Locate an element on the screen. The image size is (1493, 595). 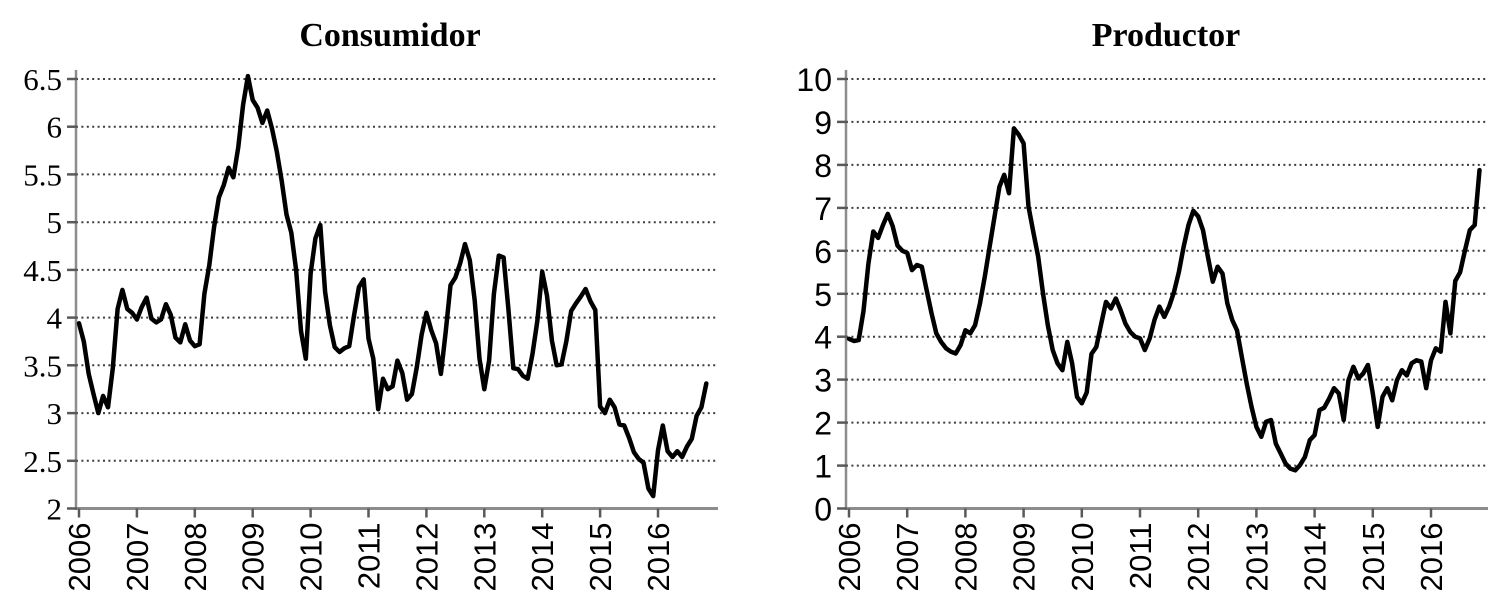
y-tick-label: 6.5 is located at coordinates (42, 79).